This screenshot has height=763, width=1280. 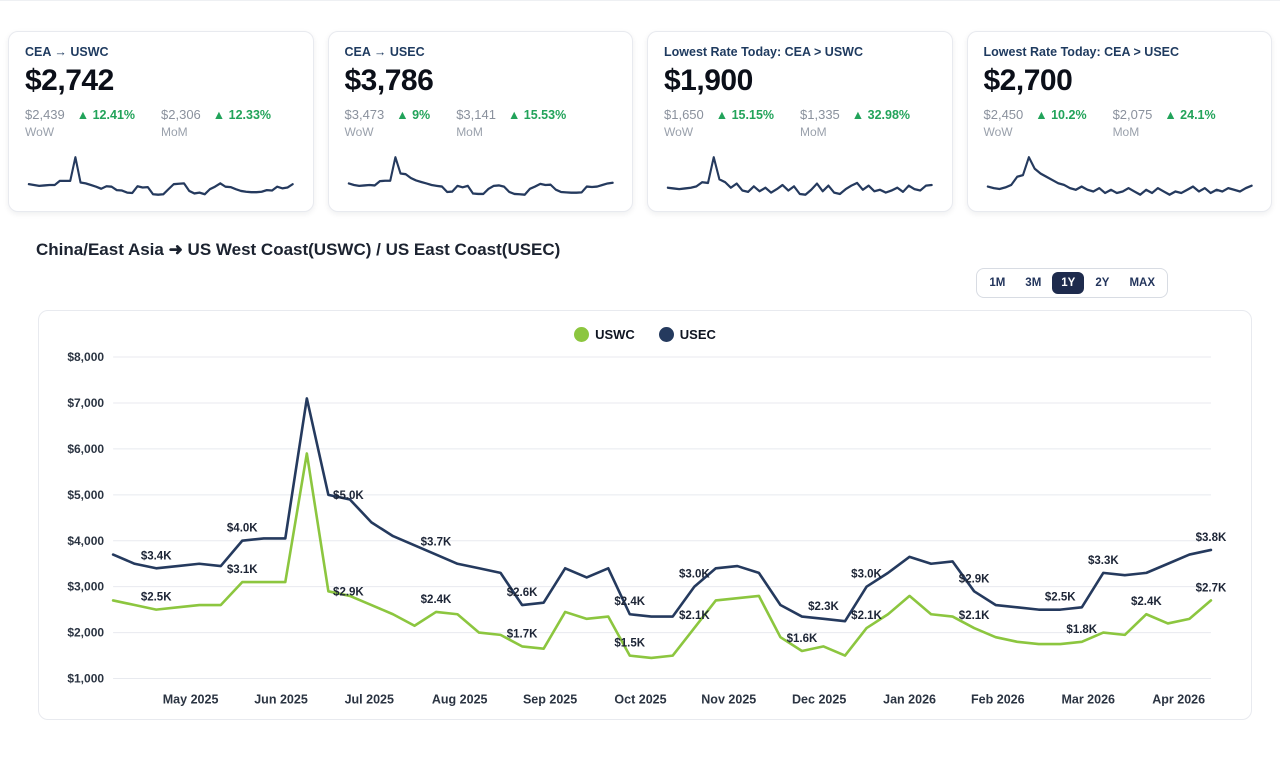 What do you see at coordinates (820, 114) in the screenshot?
I see `mom-value: $1,335` at bounding box center [820, 114].